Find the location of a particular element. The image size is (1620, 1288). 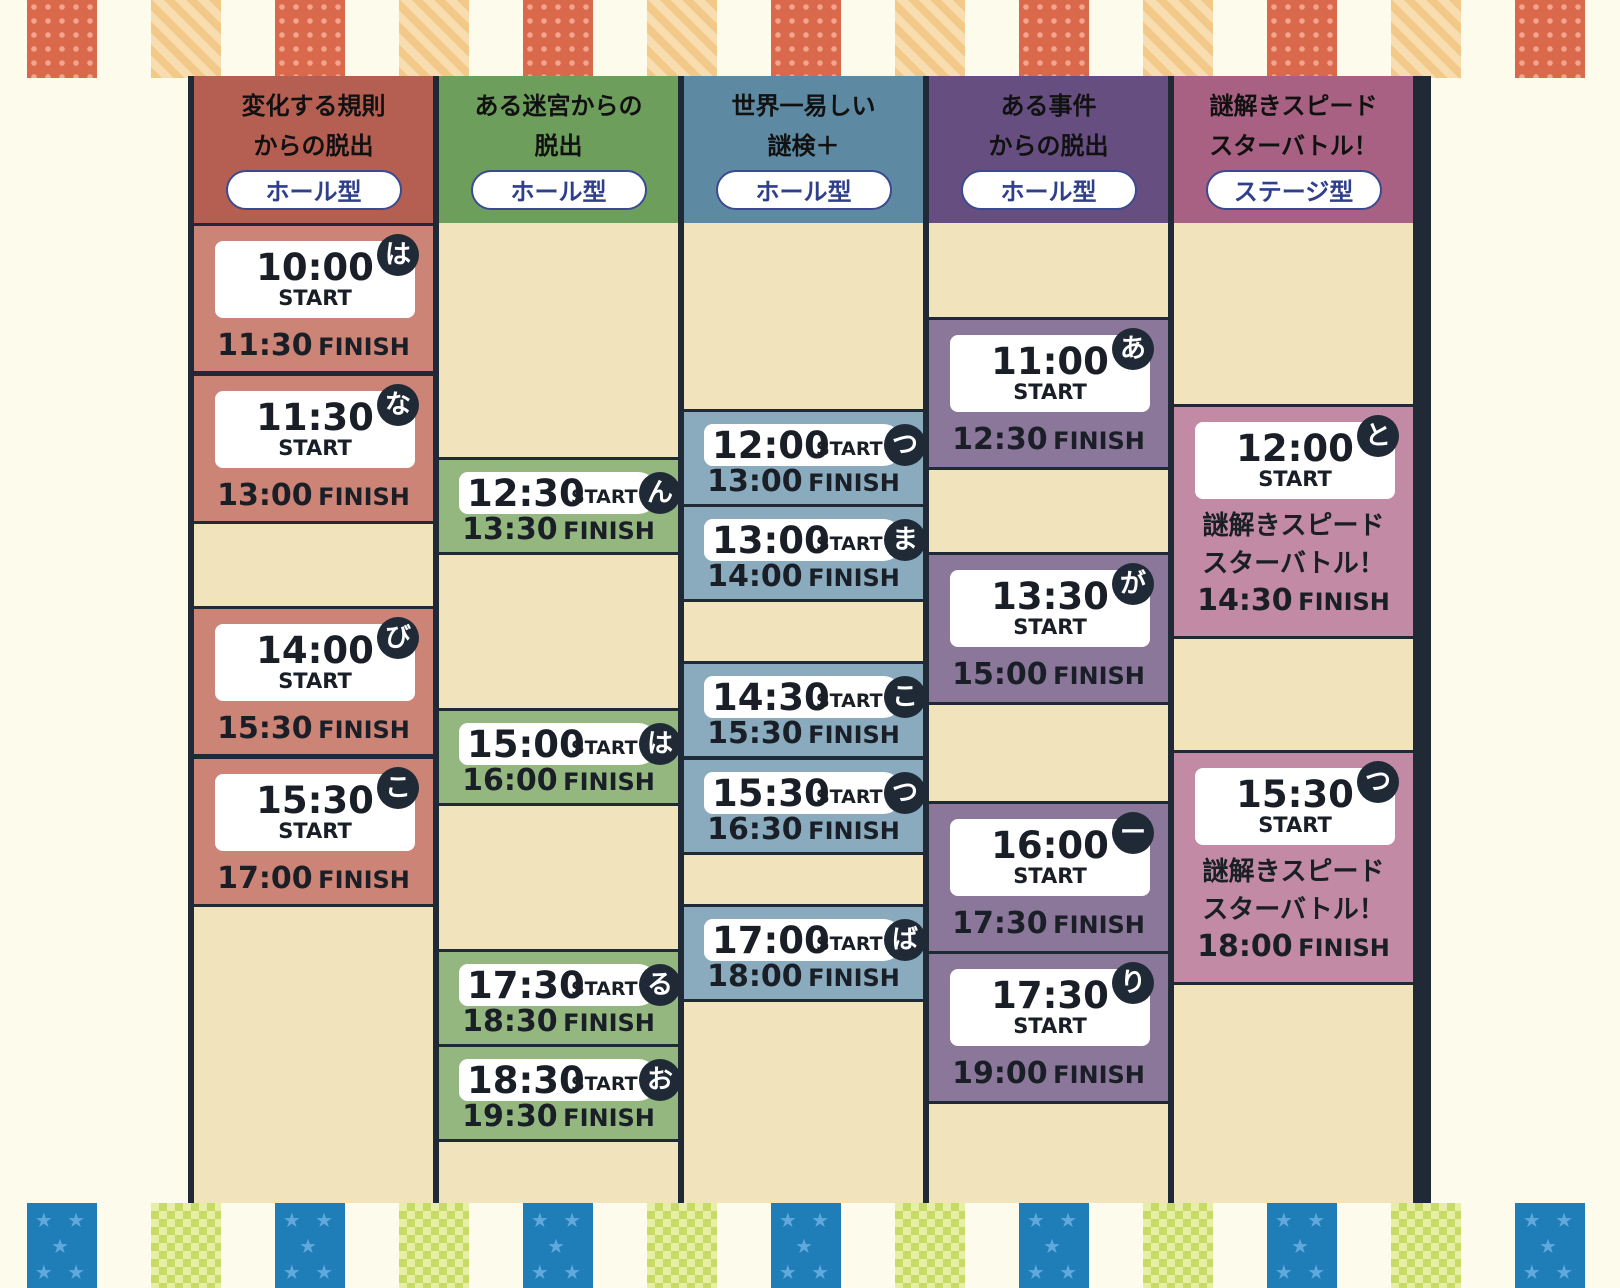

session-slot: 15:00 START は 16:00 FINISH is located at coordinates (560, 757).